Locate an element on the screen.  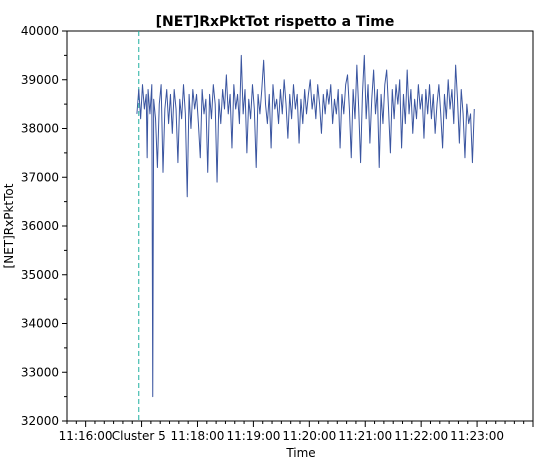
x-tick-label: 11:18:00 is located at coordinates (198, 436).